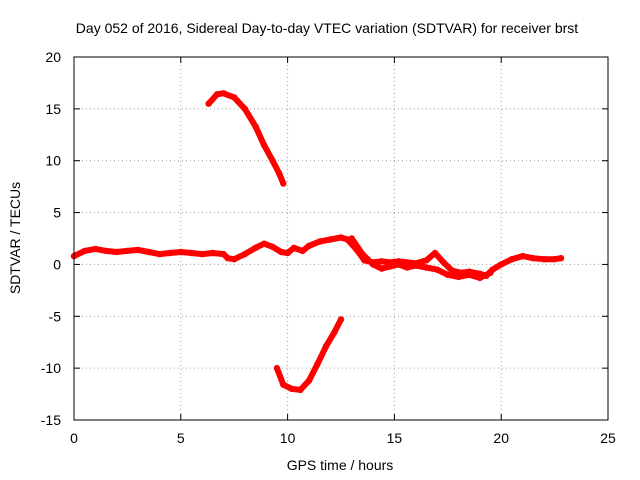 Image resolution: width=640 pixels, height=480 pixels. I want to click on x-tick-label: 25, so click(608, 438).